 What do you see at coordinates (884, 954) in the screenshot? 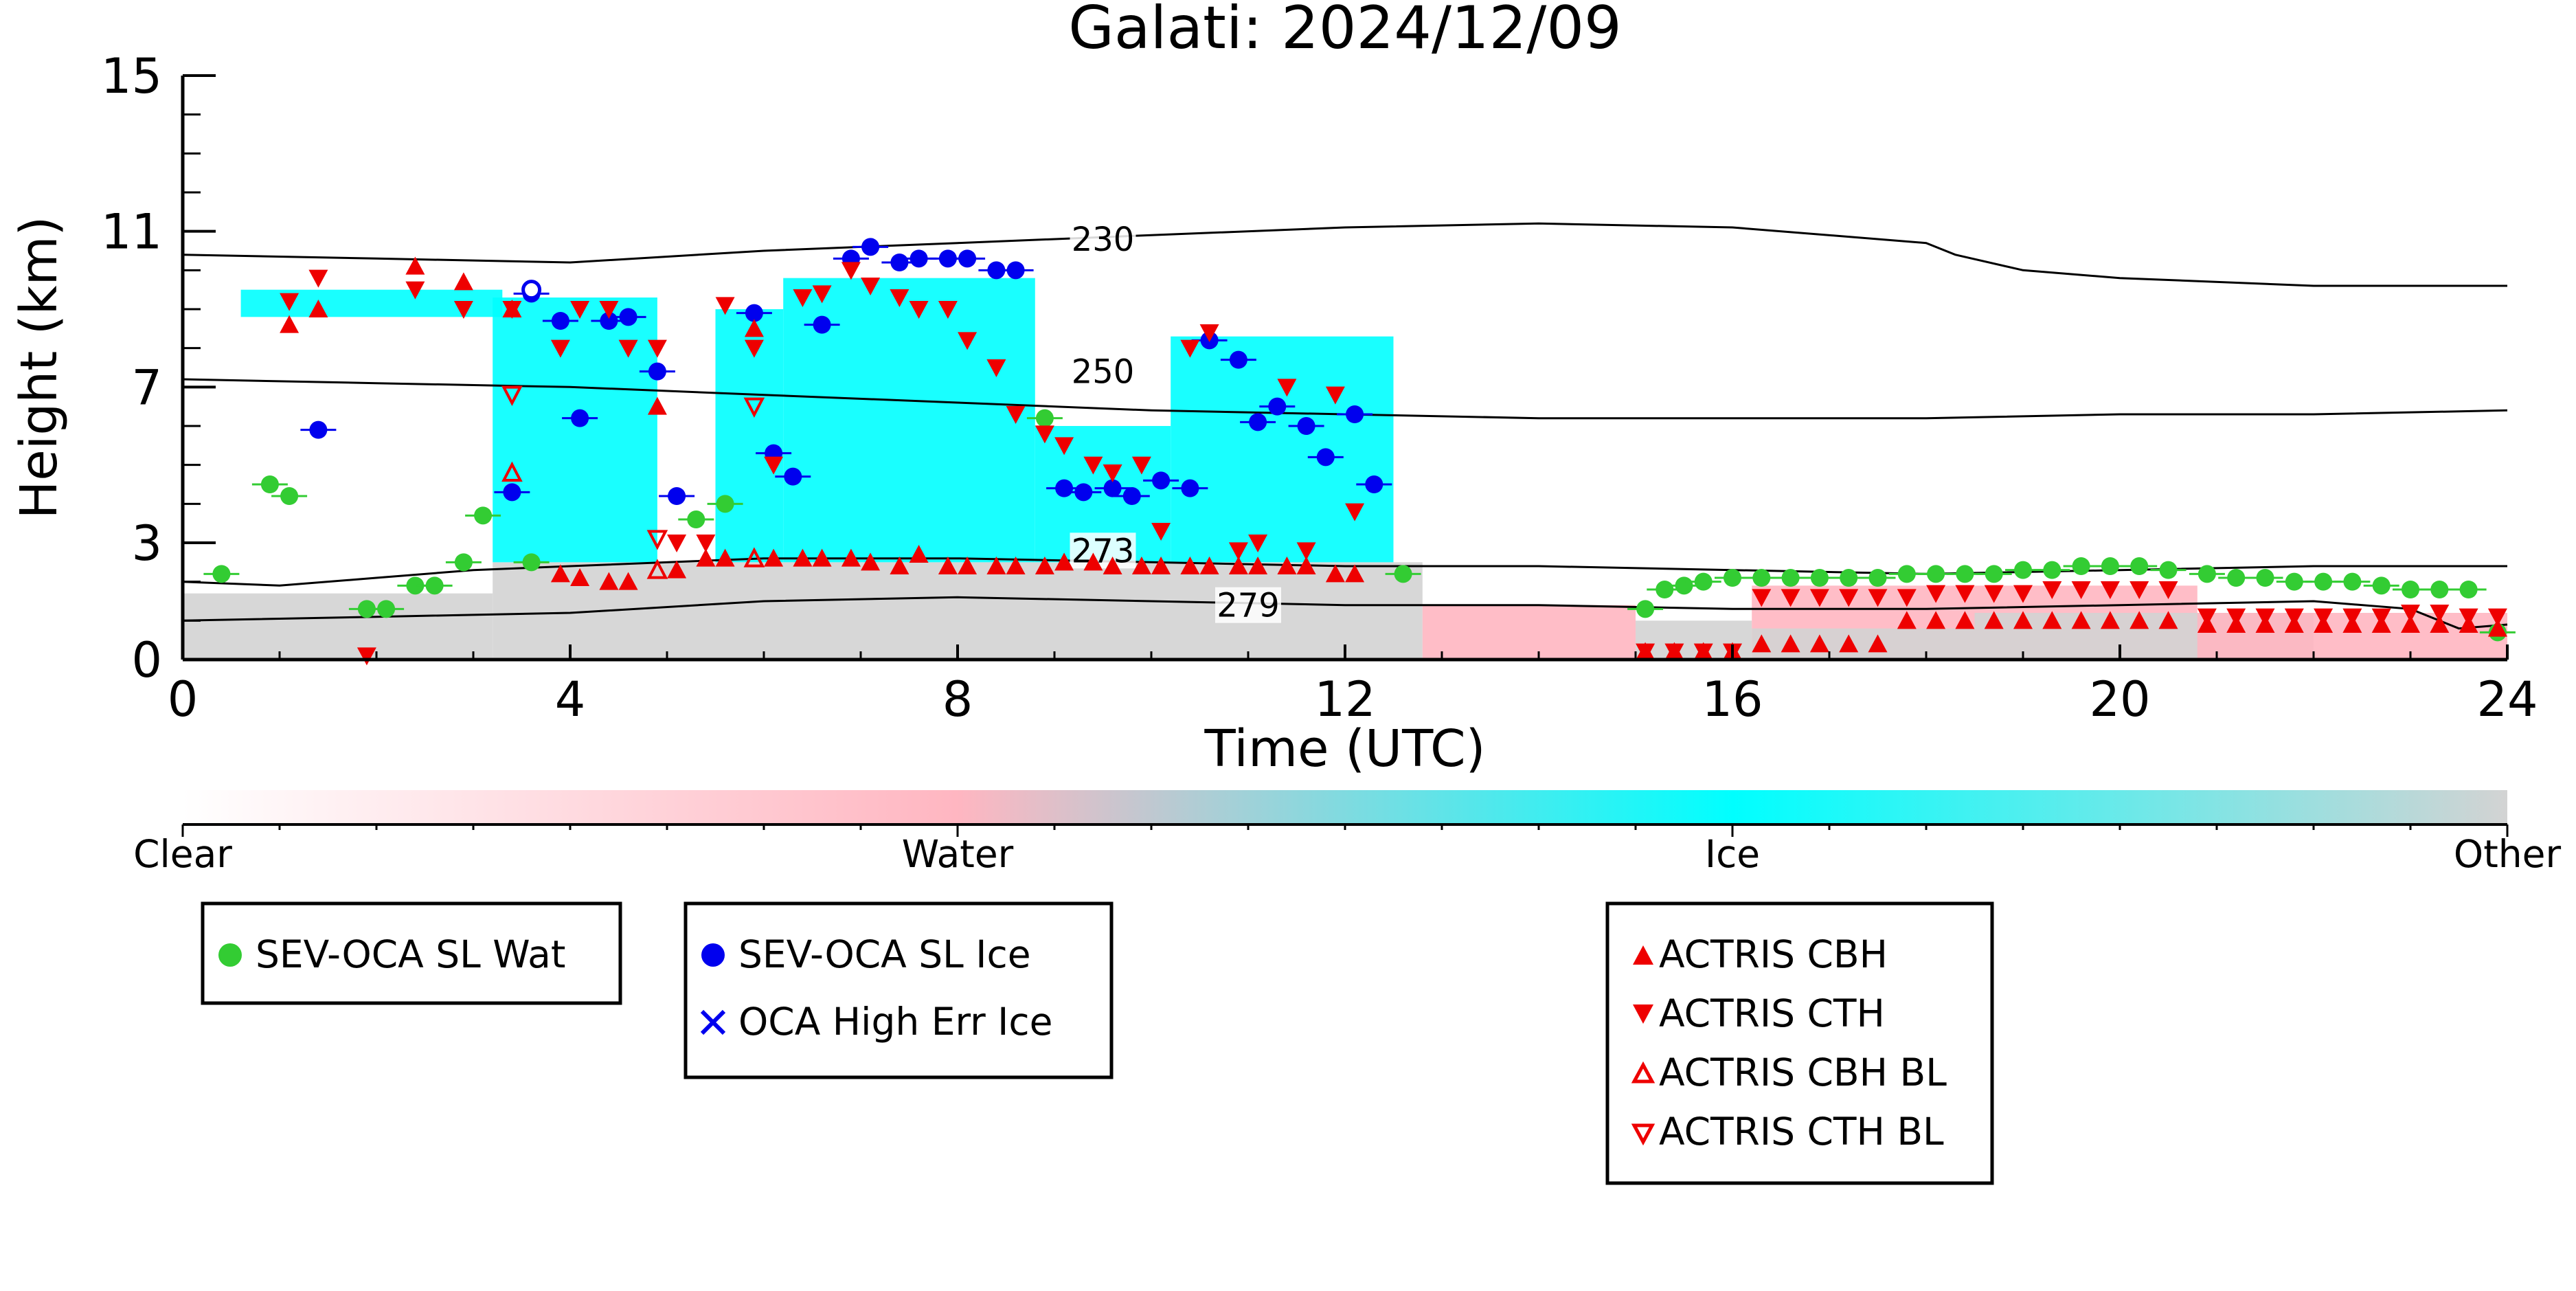
I see `legend-label-sev-oca-ice: SEV-OCA SL Ice` at bounding box center [884, 954].